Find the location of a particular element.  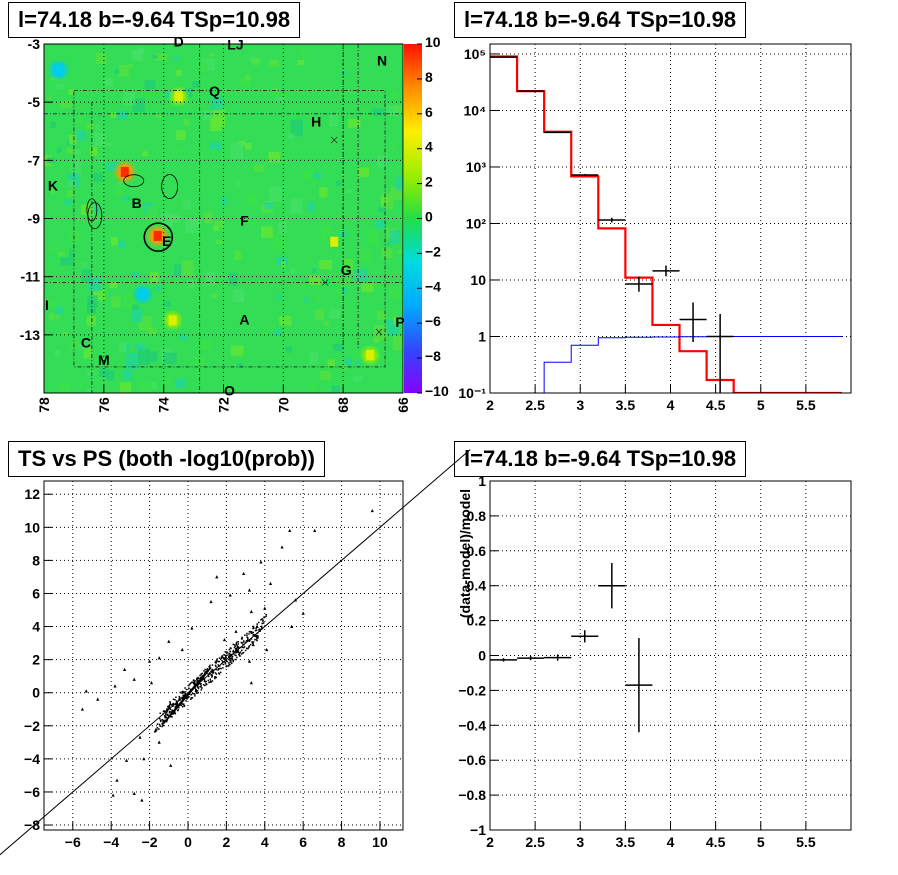

source-cross is located at coordinates (325, 282).